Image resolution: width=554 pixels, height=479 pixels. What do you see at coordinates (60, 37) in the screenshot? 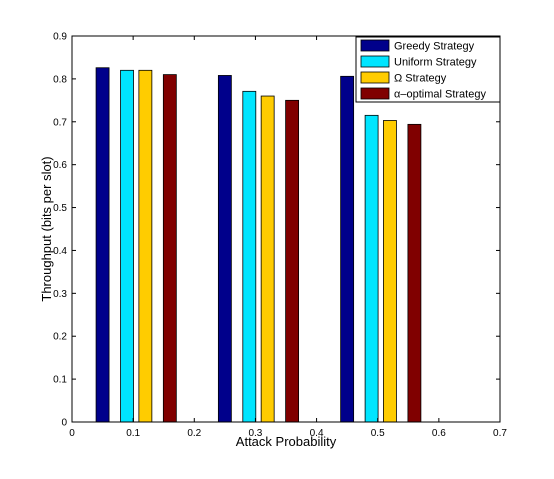
I see `y-tick-label: 0.9` at bounding box center [60, 37].